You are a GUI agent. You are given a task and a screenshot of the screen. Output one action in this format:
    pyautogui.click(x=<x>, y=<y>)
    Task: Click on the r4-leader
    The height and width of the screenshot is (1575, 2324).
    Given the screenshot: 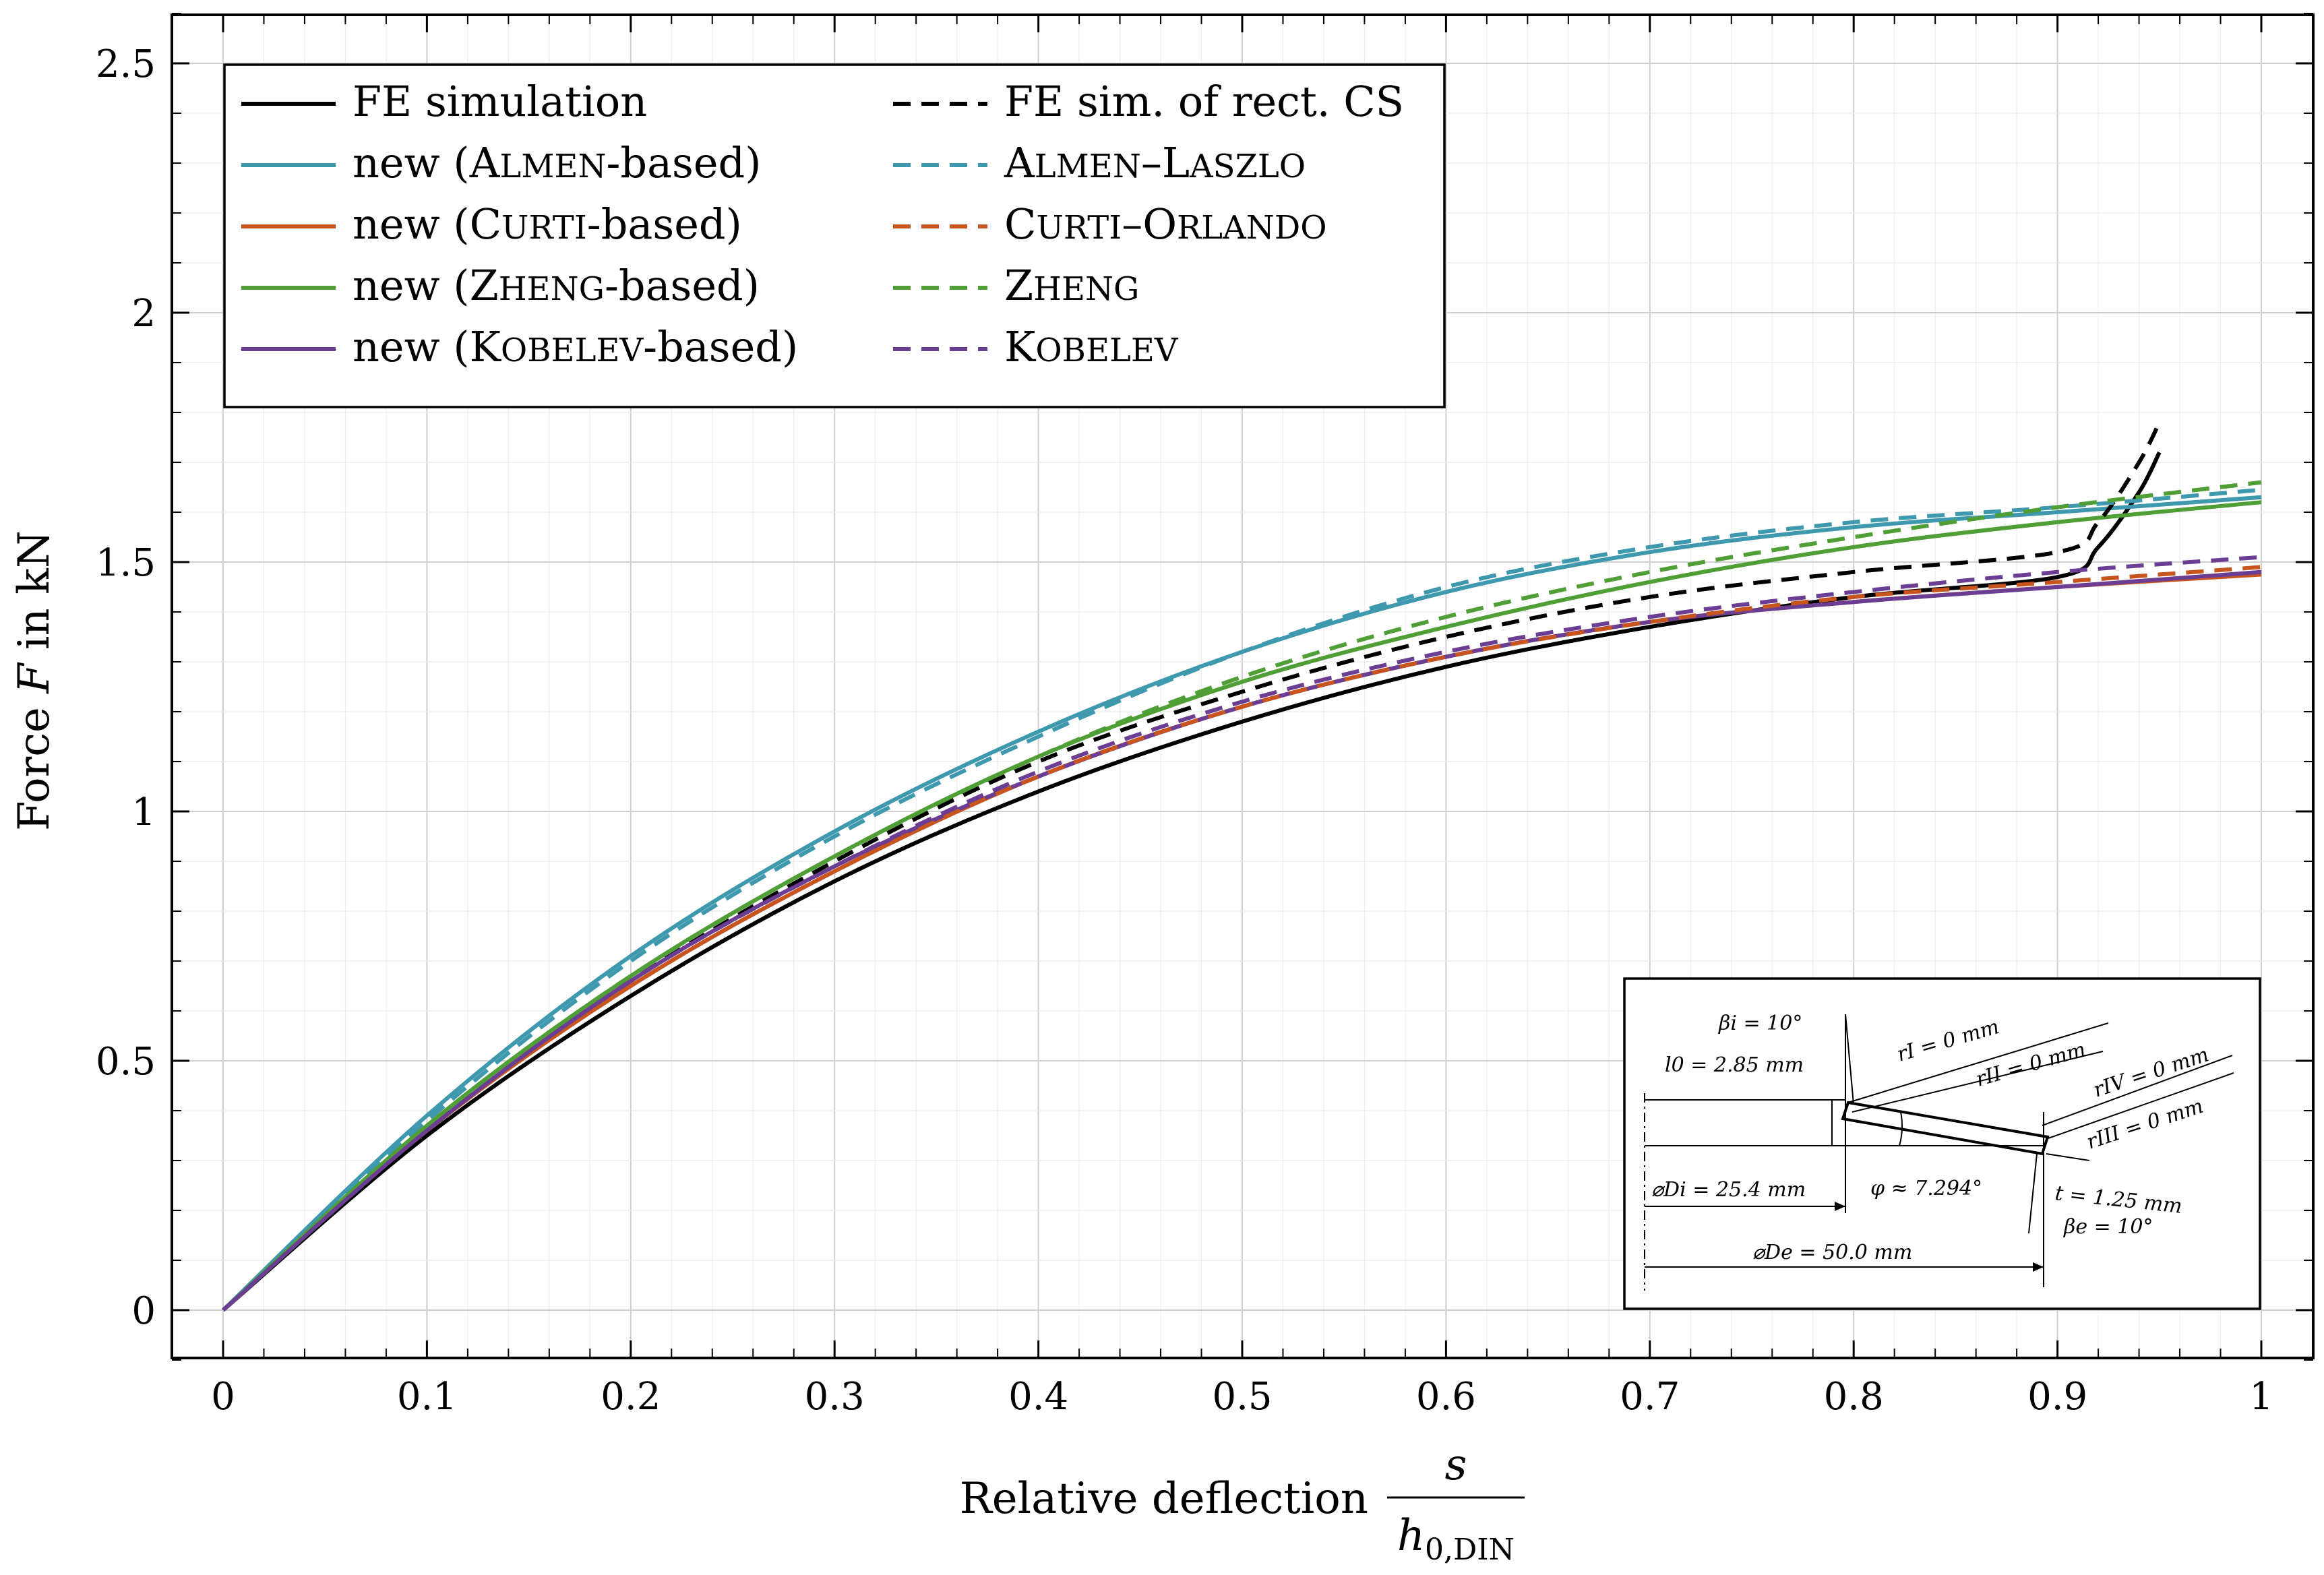 What is the action you would take?
    pyautogui.click(x=2137, y=1090)
    